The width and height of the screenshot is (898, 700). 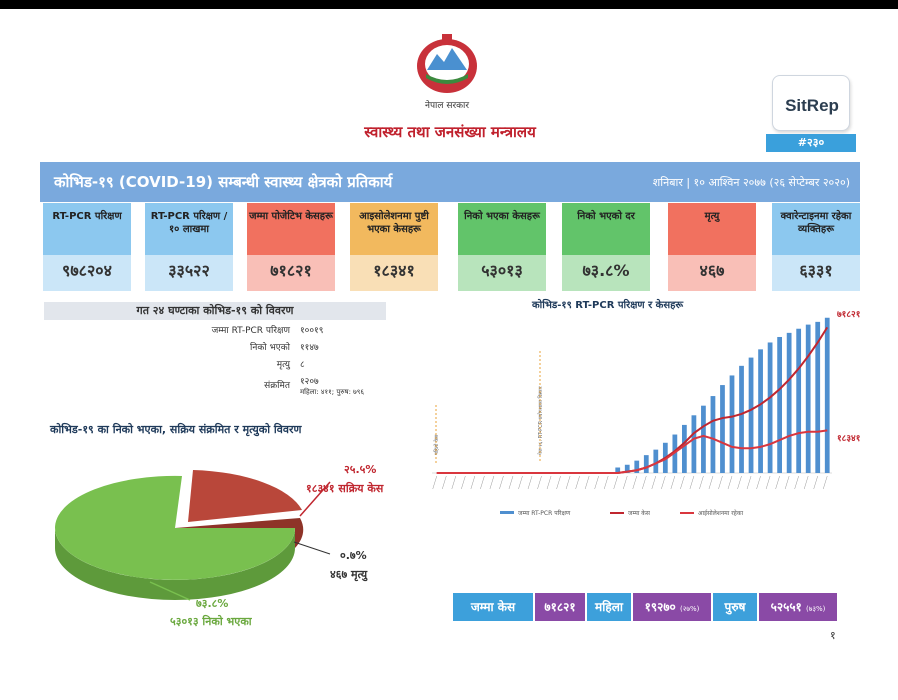 What do you see at coordinates (245, 496) in the screenshot?
I see `pie-slice-active` at bounding box center [245, 496].